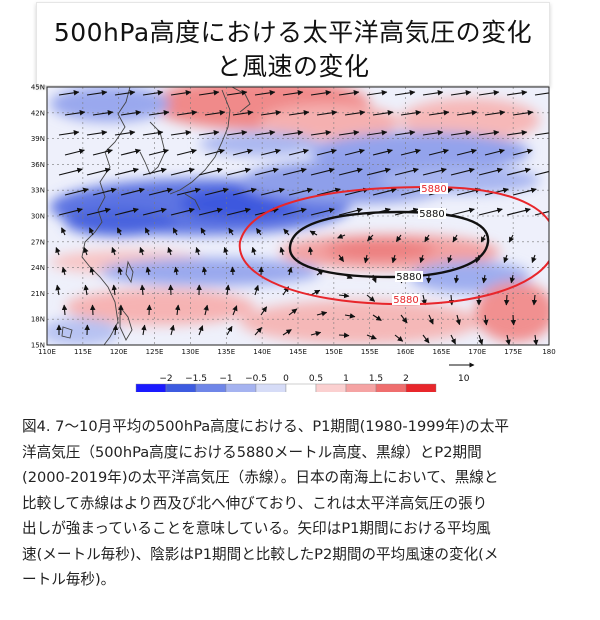 Image resolution: width=600 pixels, height=620 pixels. What do you see at coordinates (256, 379) in the screenshot?
I see `colorbar-tick-label: −0.5` at bounding box center [256, 379].